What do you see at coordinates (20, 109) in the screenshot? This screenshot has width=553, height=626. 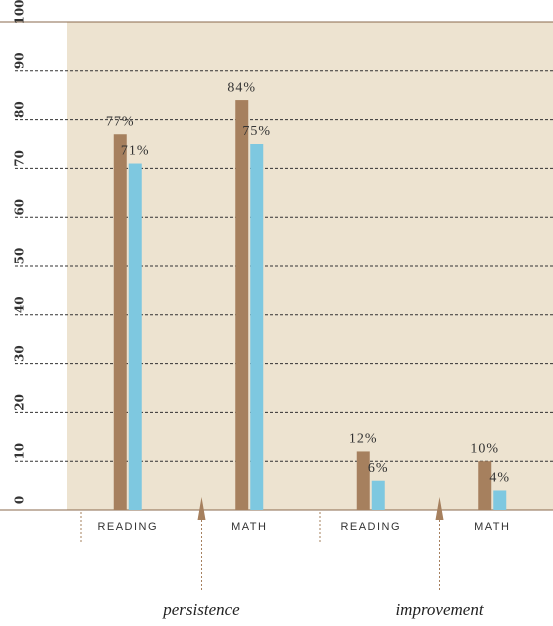 I see `y-tick-label: 80` at bounding box center [20, 109].